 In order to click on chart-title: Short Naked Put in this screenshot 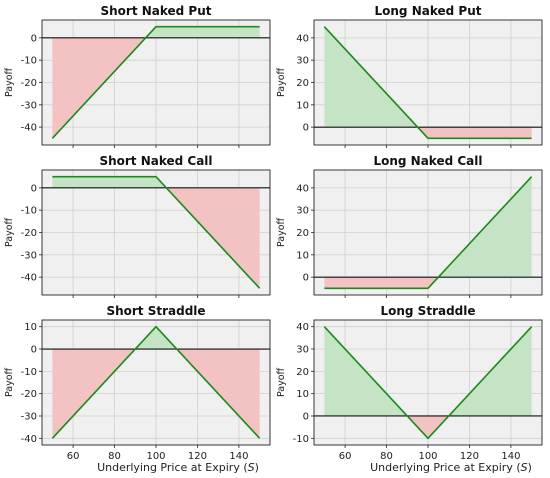, I will do `click(155, 11)`.